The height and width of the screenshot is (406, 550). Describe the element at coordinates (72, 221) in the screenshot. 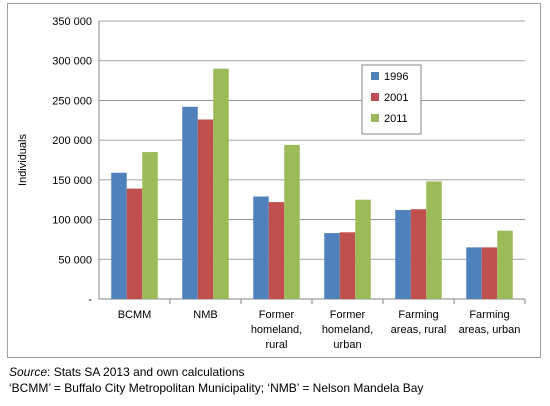

I see `y-tick-label: 100 000` at that location.